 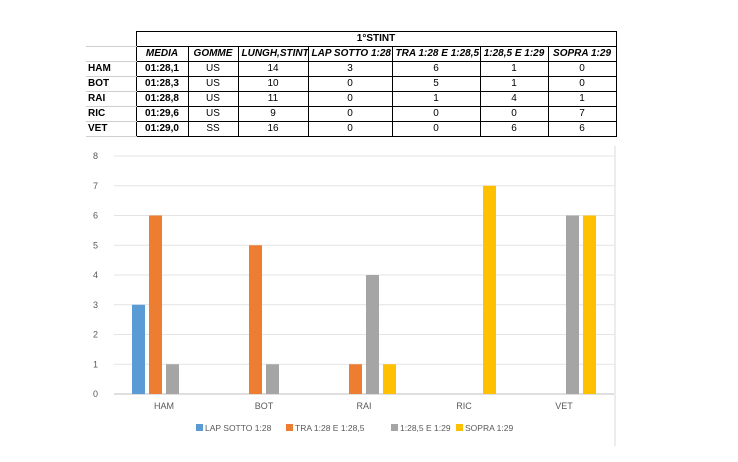 What do you see at coordinates (95, 394) in the screenshot?
I see `y-tick-label: 0` at bounding box center [95, 394].